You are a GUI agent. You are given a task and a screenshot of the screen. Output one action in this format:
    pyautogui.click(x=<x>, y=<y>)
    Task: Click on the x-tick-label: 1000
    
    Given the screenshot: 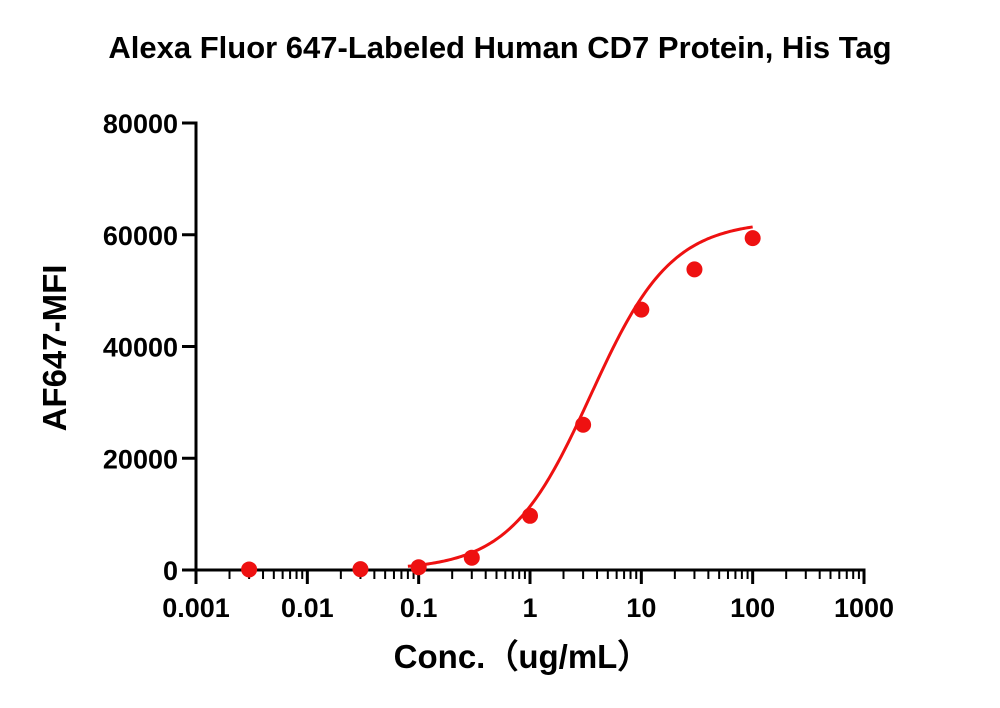 What is the action you would take?
    pyautogui.click(x=864, y=608)
    